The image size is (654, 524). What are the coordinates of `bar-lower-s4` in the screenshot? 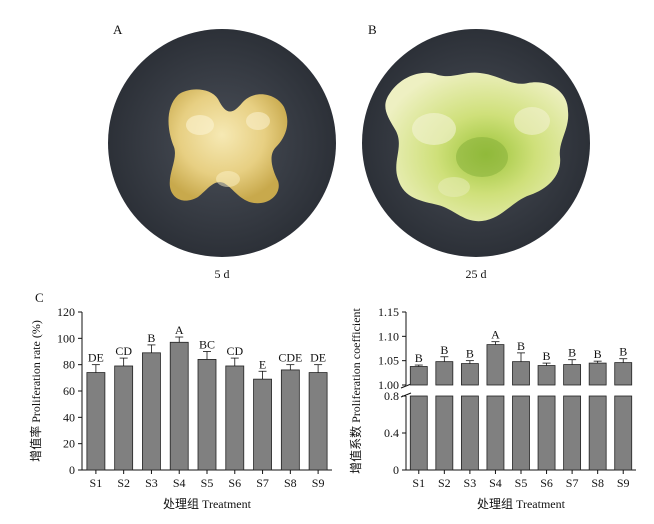 It's located at (495, 433).